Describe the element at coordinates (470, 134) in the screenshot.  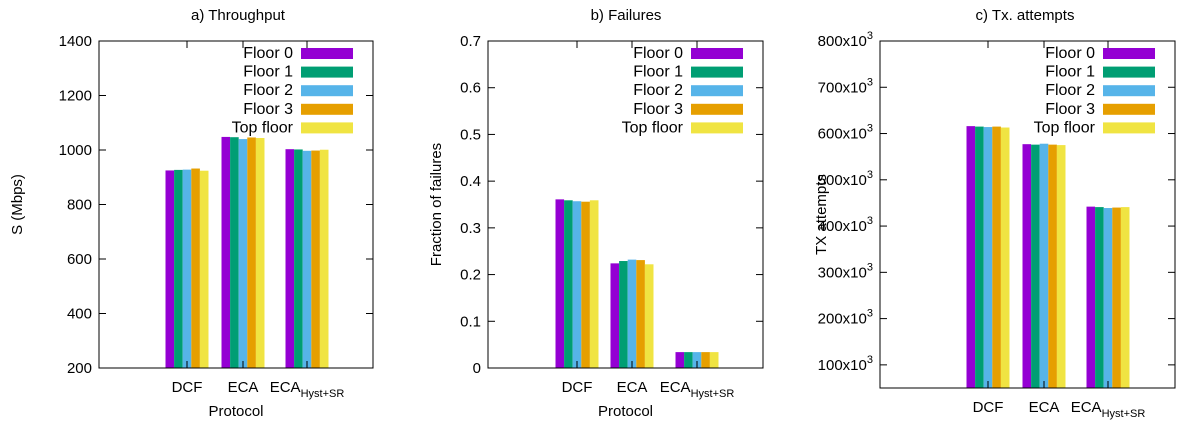
I see `y-tick-label: 0.5` at that location.